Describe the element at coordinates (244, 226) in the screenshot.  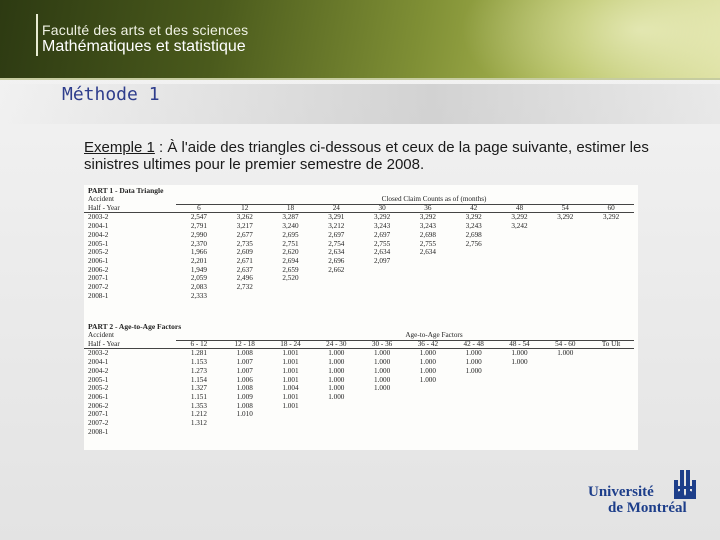
I see `table-cell: 3,217` at that location.